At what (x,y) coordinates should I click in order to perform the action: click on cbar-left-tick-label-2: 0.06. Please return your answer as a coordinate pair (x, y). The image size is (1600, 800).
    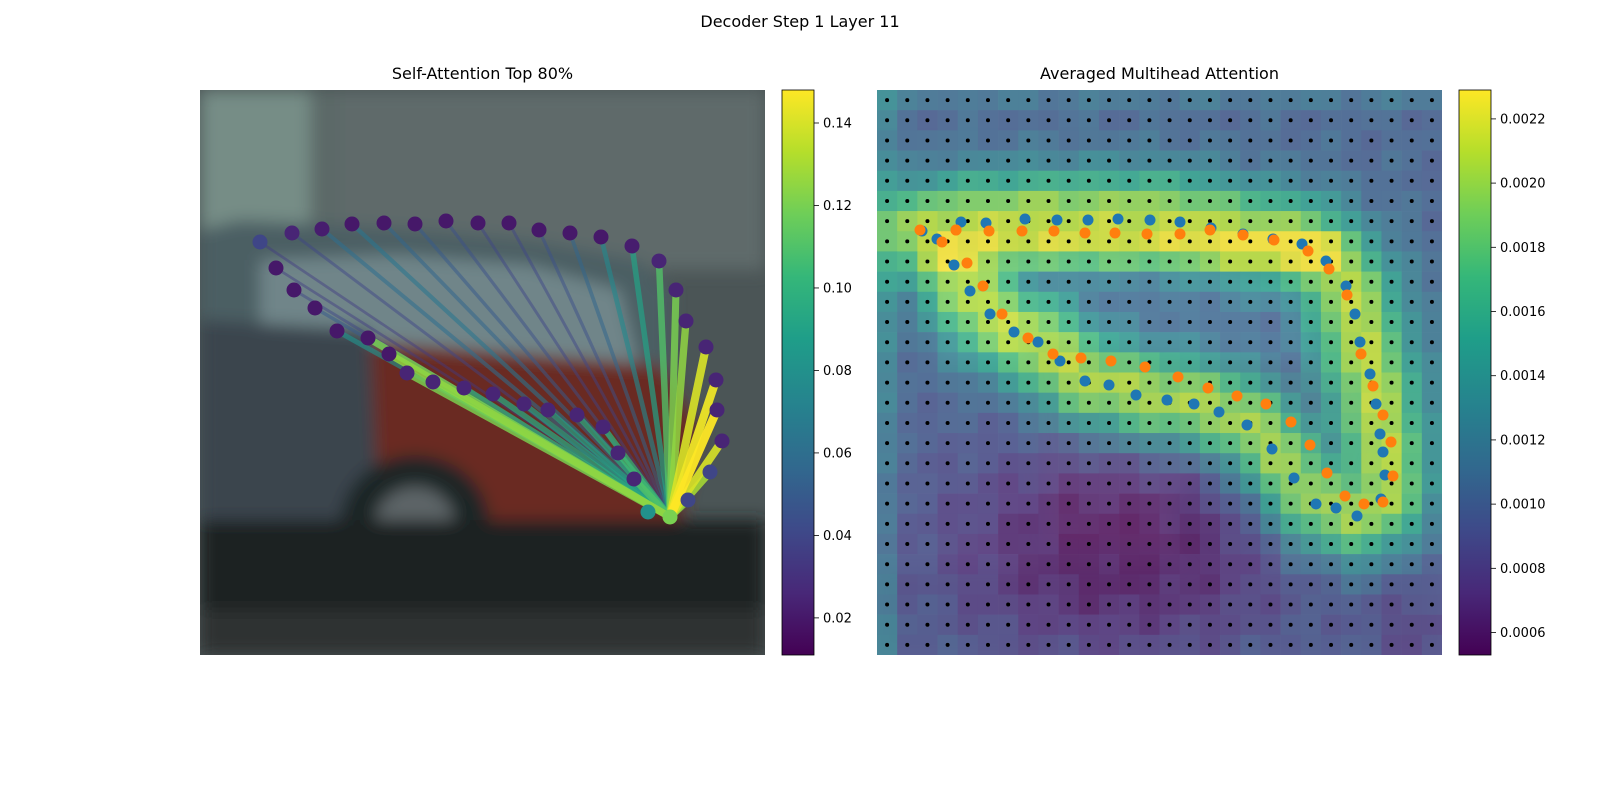
    Looking at the image, I should click on (837, 453).